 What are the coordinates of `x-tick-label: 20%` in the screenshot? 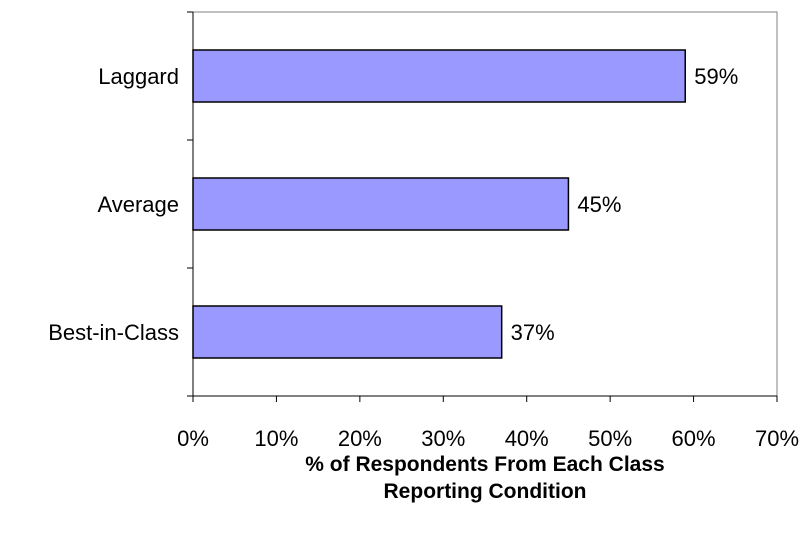 It's located at (360, 438).